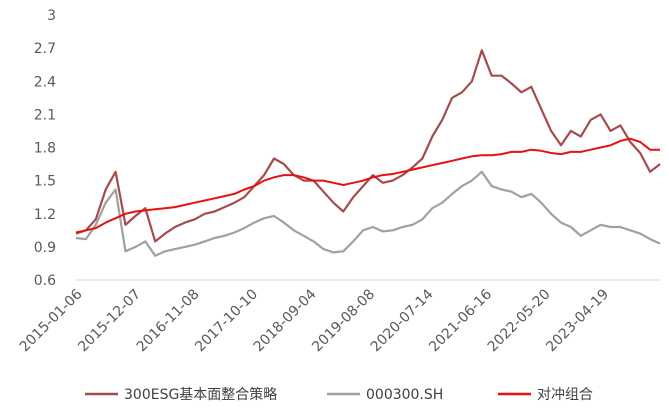 This screenshot has height=414, width=669. I want to click on y-tick-label: 2.4, so click(45, 82).